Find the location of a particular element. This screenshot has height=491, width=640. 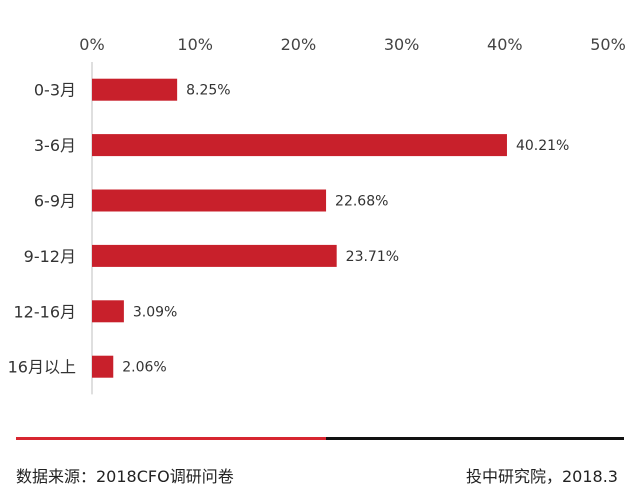

category-label: 6-9月 is located at coordinates (55, 201).